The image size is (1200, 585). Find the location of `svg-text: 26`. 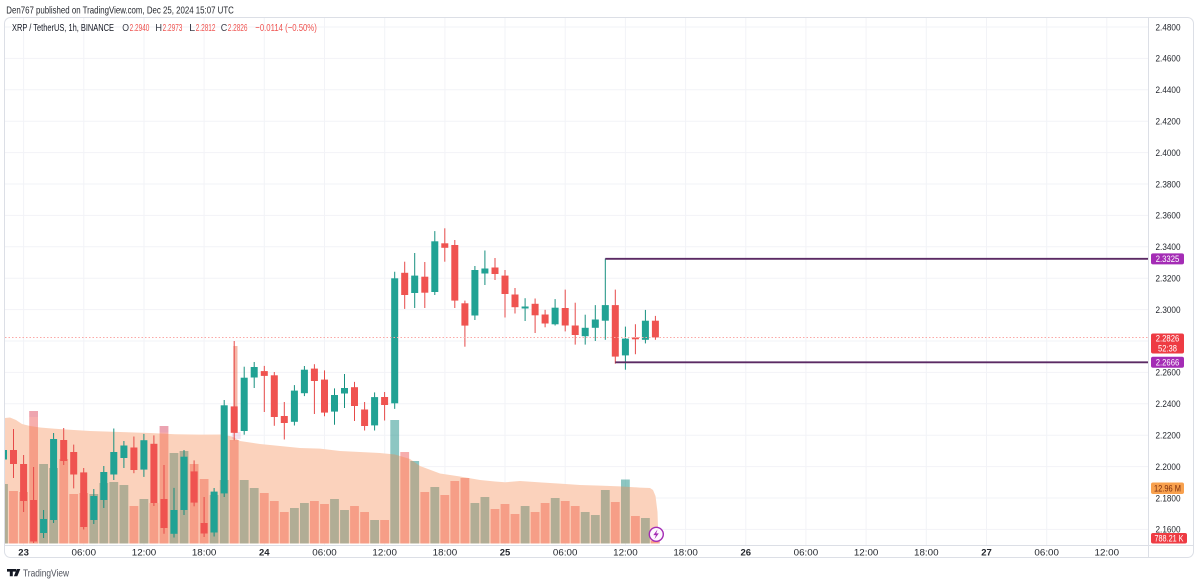

svg-text: 26 is located at coordinates (746, 552).